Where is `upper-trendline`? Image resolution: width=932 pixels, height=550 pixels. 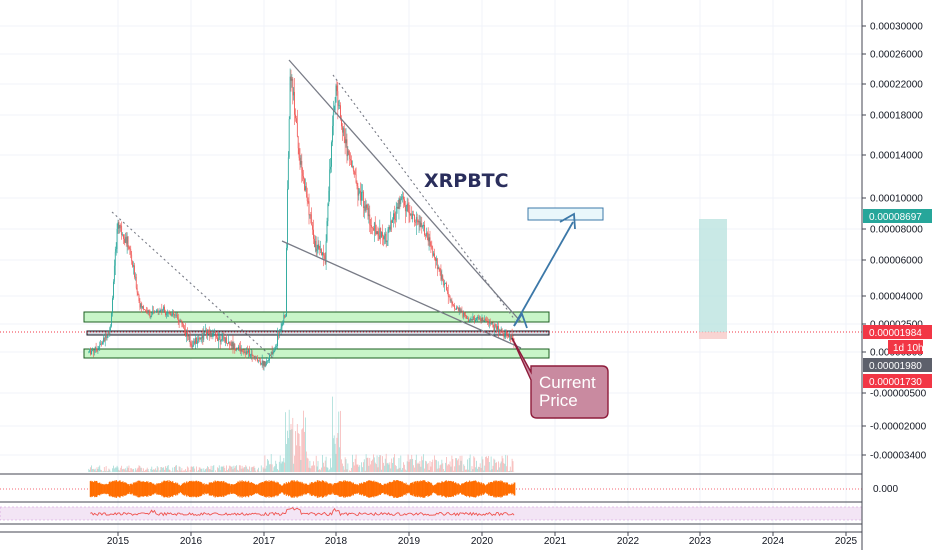
upper-trendline is located at coordinates (405, 191).